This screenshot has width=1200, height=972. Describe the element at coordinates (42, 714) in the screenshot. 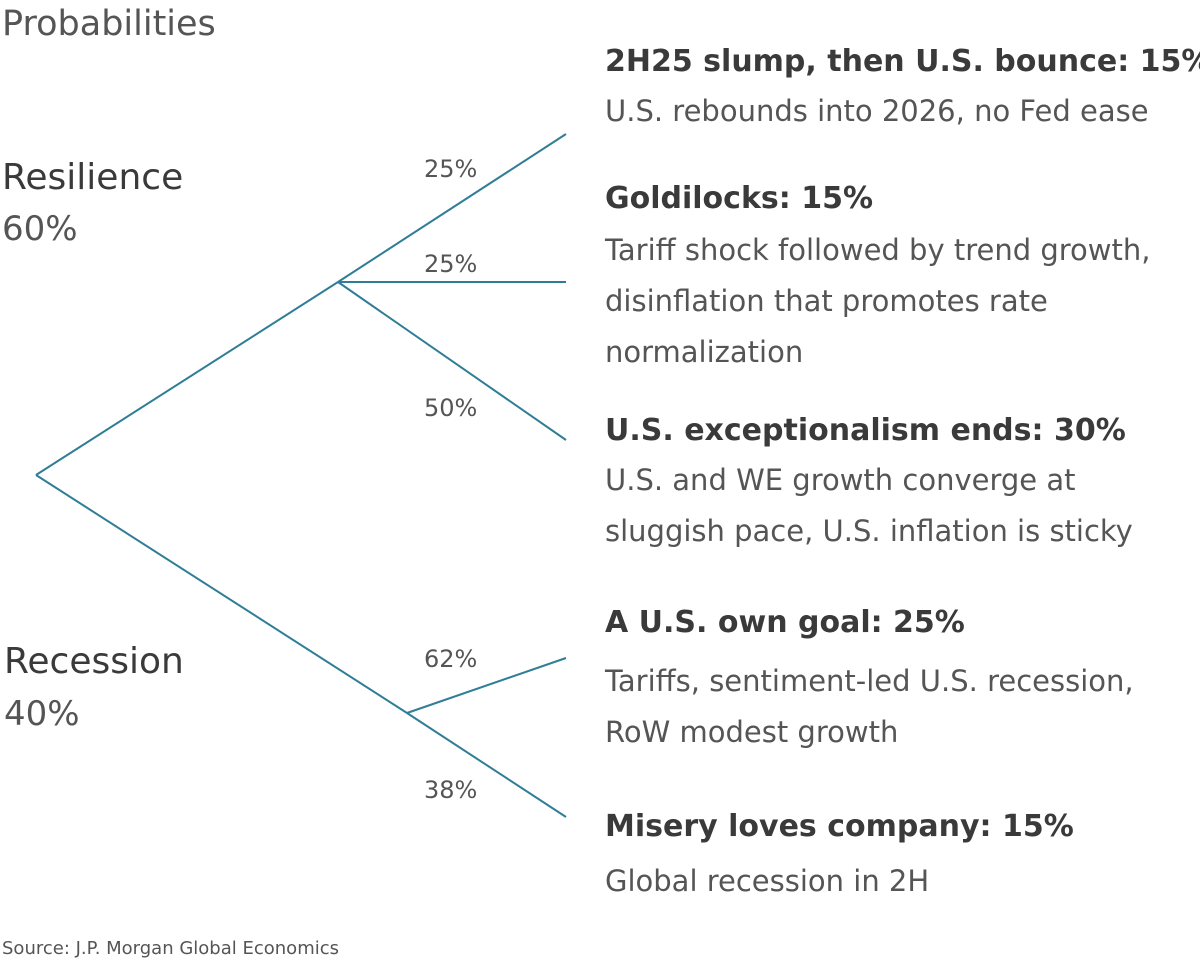

I see `branch-recession-prob: 40%` at that location.